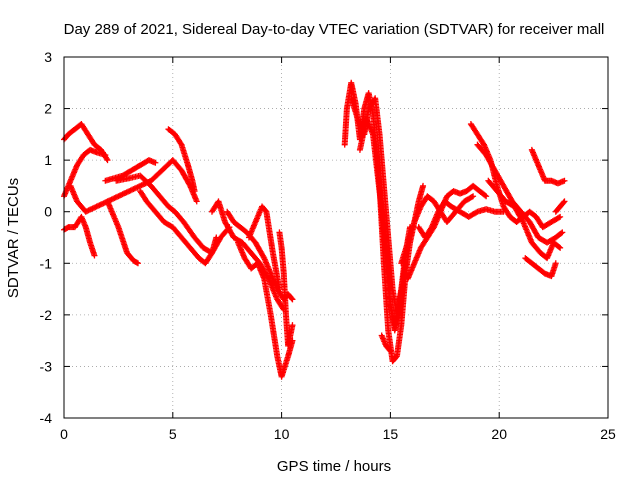  What do you see at coordinates (334, 466) in the screenshot?
I see `x-axis-title: GPS time / hours` at bounding box center [334, 466].